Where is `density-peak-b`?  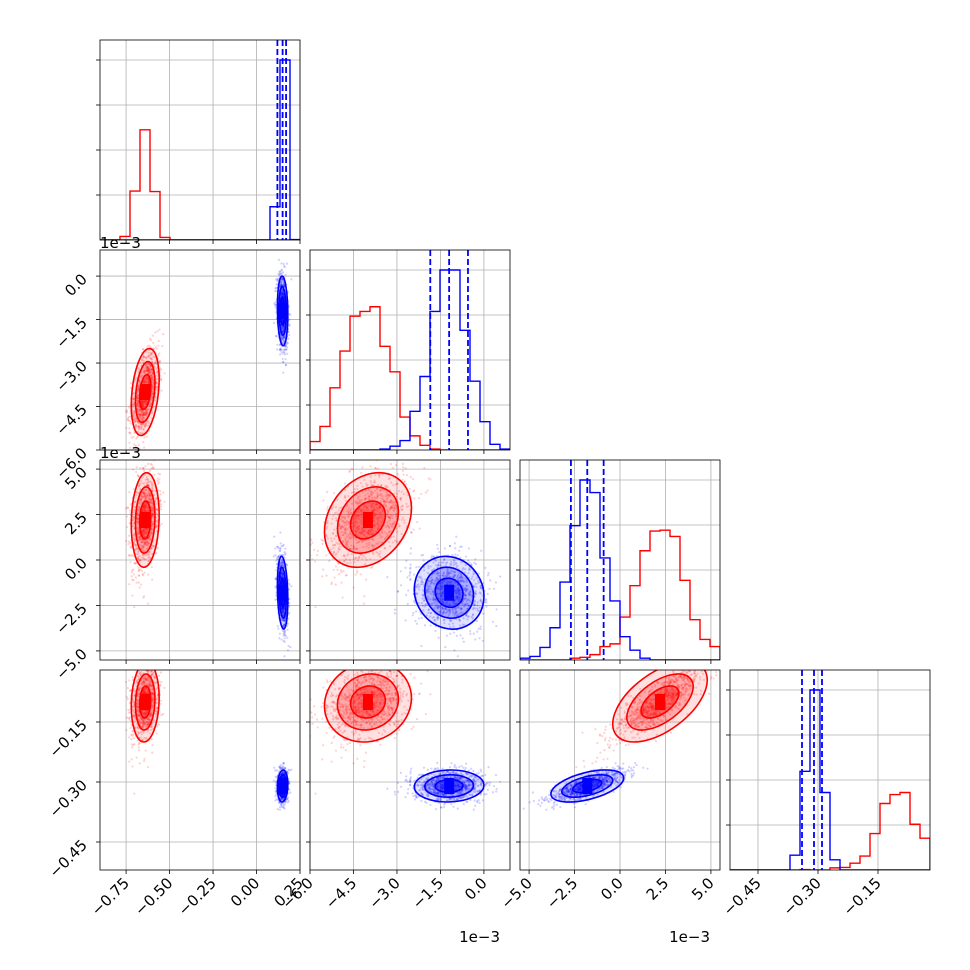
density-peak-b is located at coordinates (282, 310).